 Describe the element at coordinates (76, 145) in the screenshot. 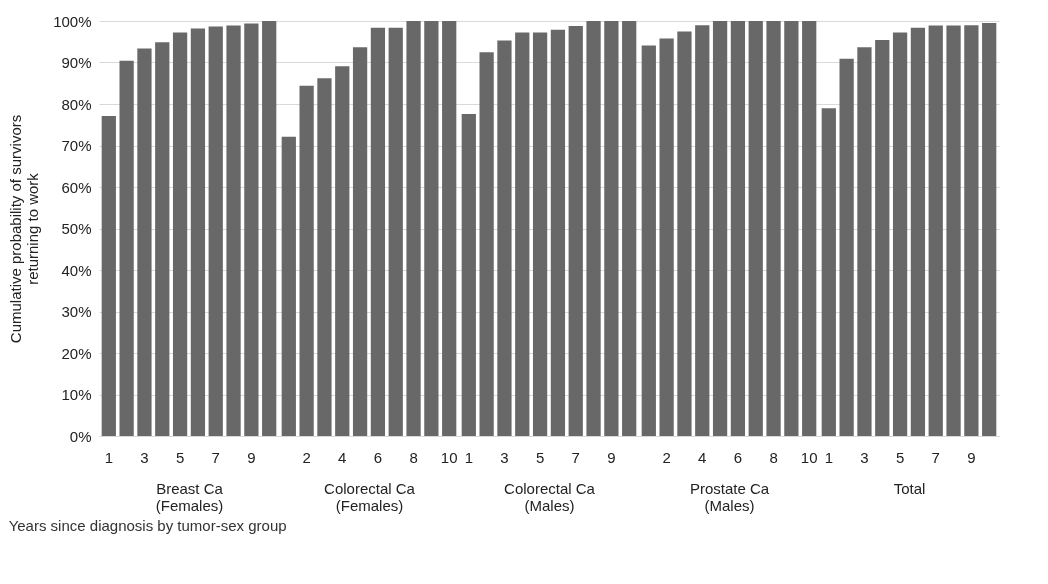

I see `y-tick-label: 70%` at that location.